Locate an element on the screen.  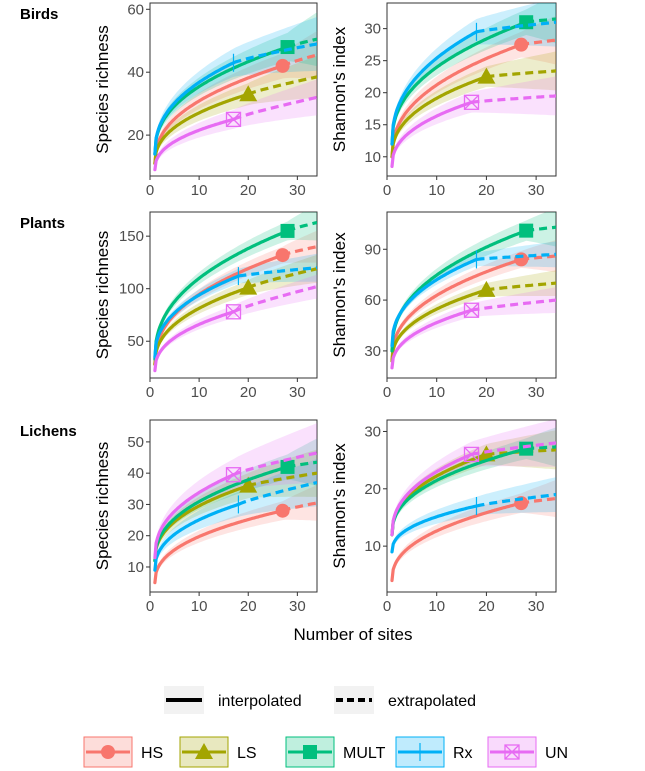
panel-3-2-band-rx is located at coordinates (474, 516).